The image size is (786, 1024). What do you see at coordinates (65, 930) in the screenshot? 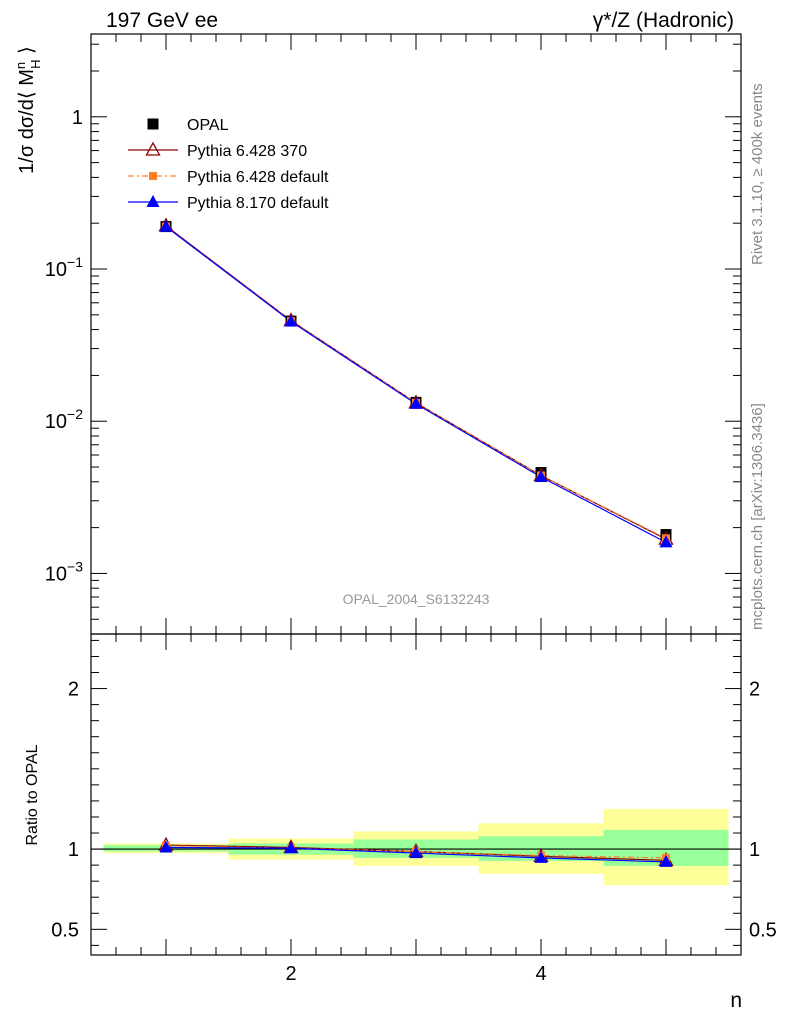
I see `y-tick-label: 0.5` at bounding box center [65, 930].